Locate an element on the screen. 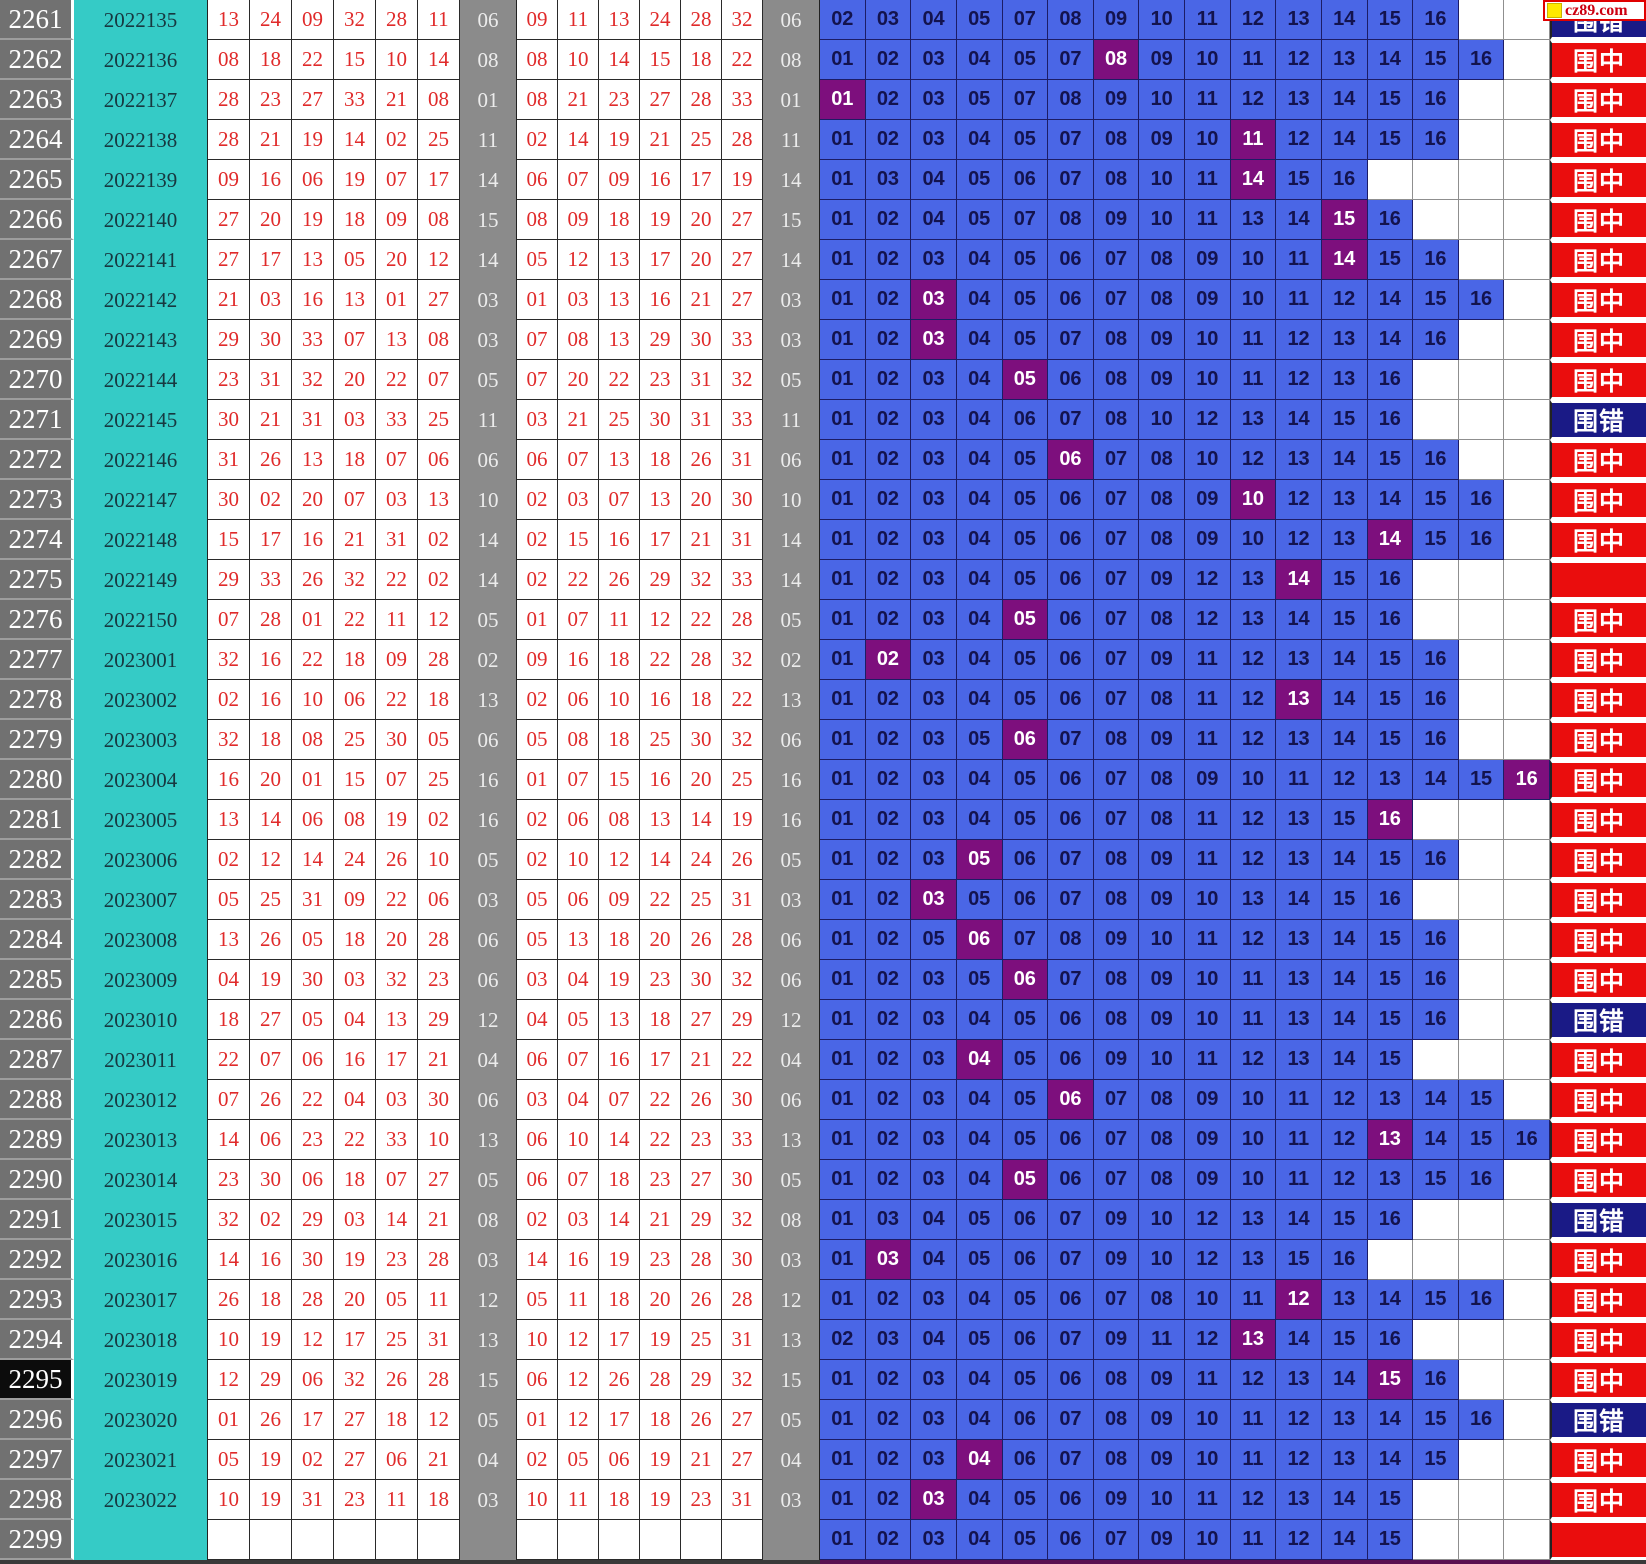  blue-ball: 02 is located at coordinates (488, 660).